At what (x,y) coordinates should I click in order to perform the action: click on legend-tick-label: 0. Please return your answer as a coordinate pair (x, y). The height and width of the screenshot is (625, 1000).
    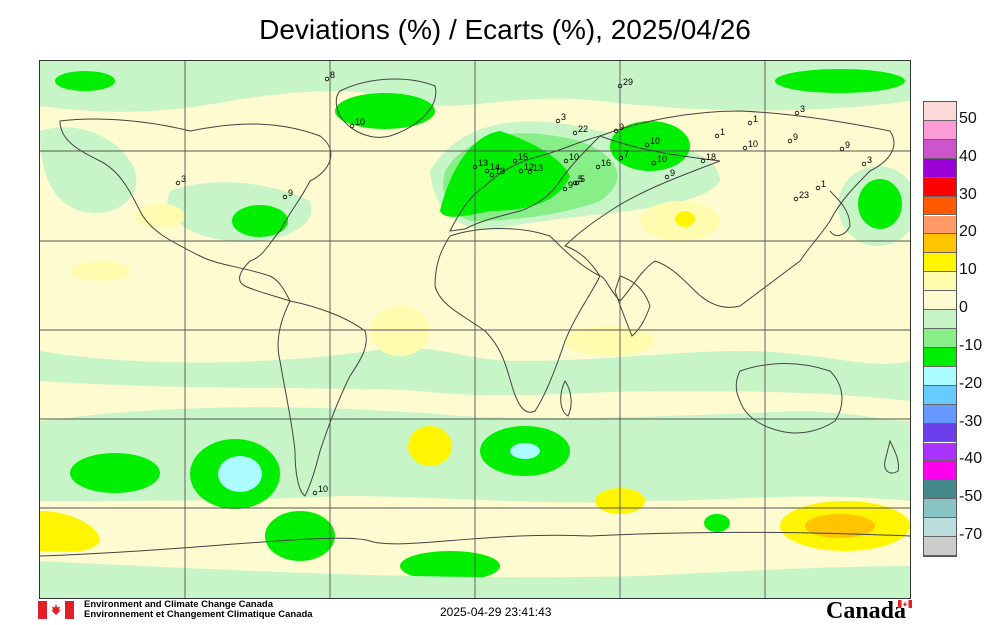
    Looking at the image, I should click on (963, 308).